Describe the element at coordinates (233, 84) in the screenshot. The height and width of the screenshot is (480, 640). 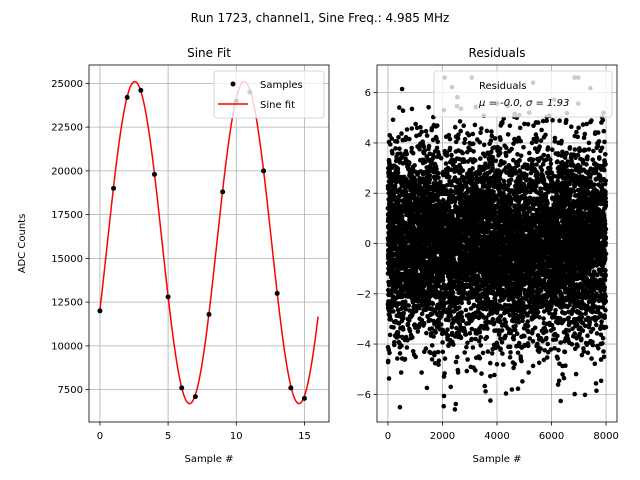
I see `legend-samples-marker` at that location.